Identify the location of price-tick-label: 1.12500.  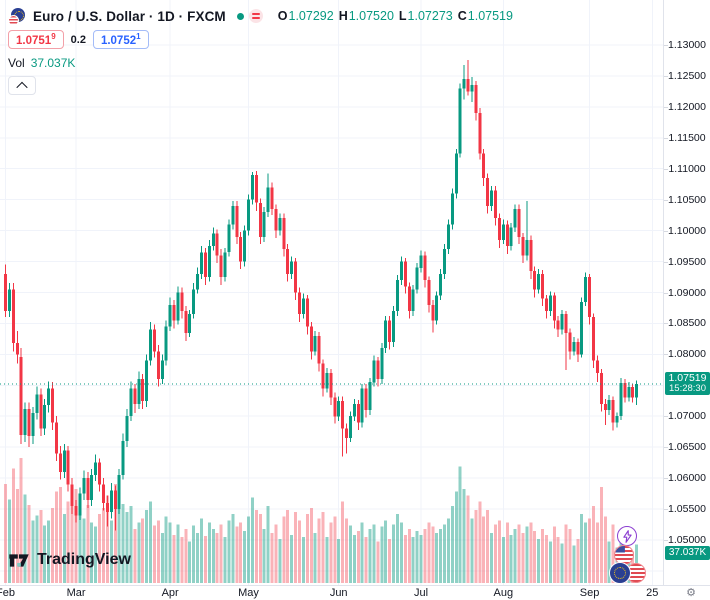
(687, 75).